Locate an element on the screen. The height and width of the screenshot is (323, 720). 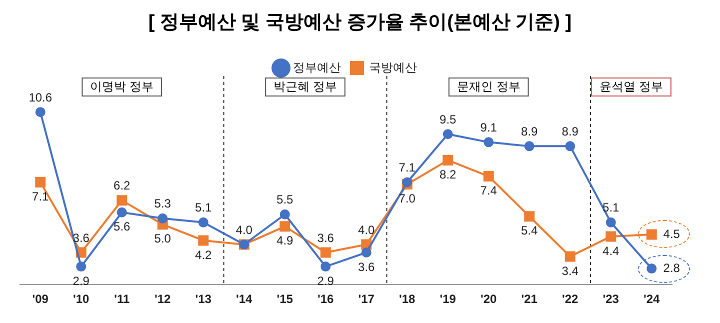
x-tick-label: '13 is located at coordinates (203, 299).